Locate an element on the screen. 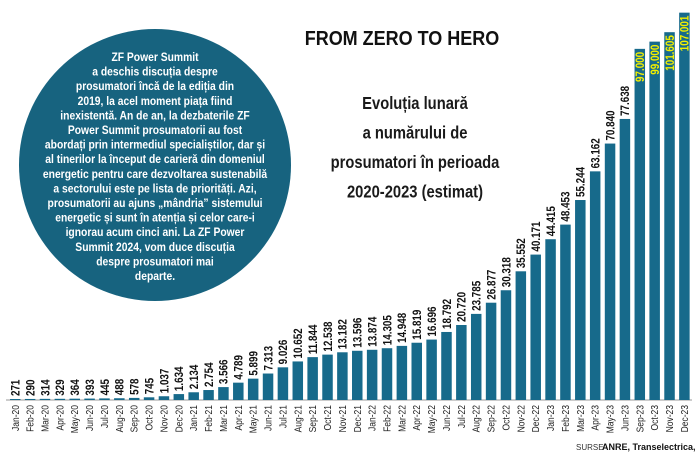  value-label: 578 is located at coordinates (135, 386).